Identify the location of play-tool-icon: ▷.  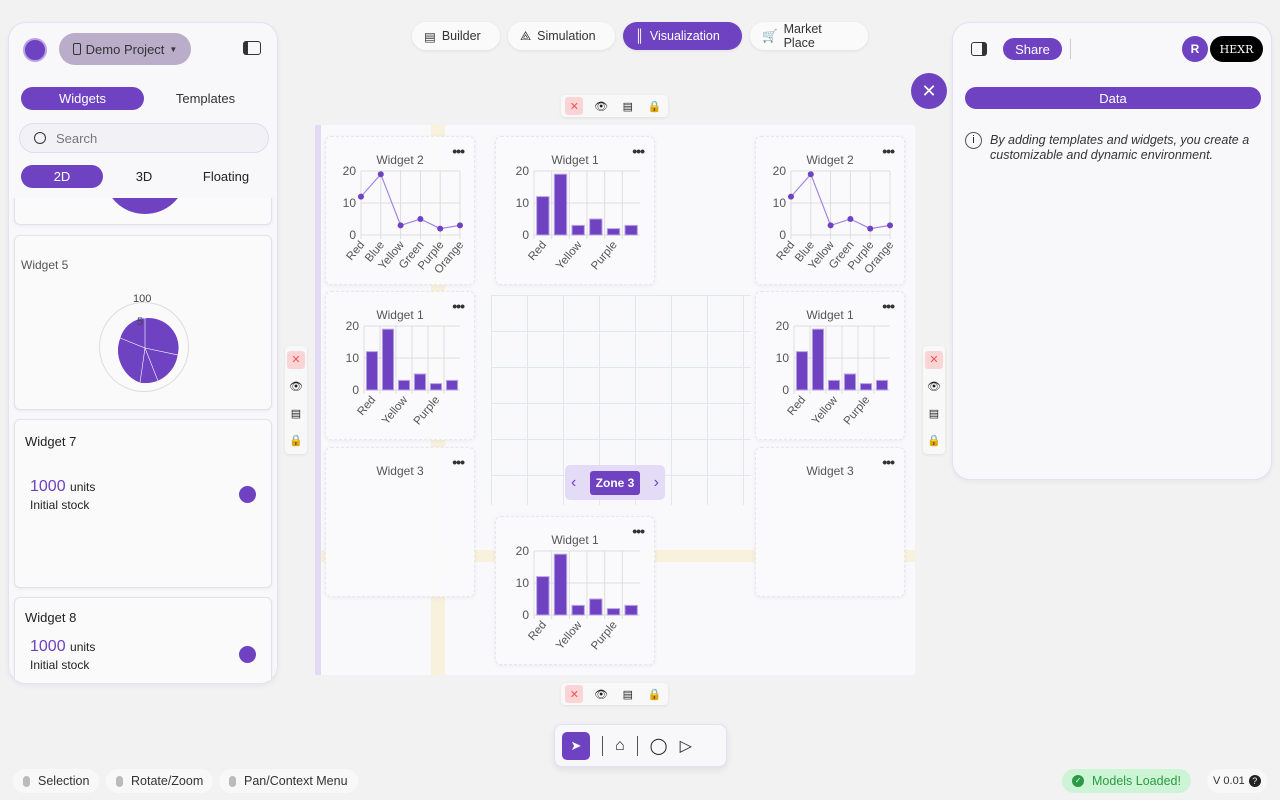
(685, 746).